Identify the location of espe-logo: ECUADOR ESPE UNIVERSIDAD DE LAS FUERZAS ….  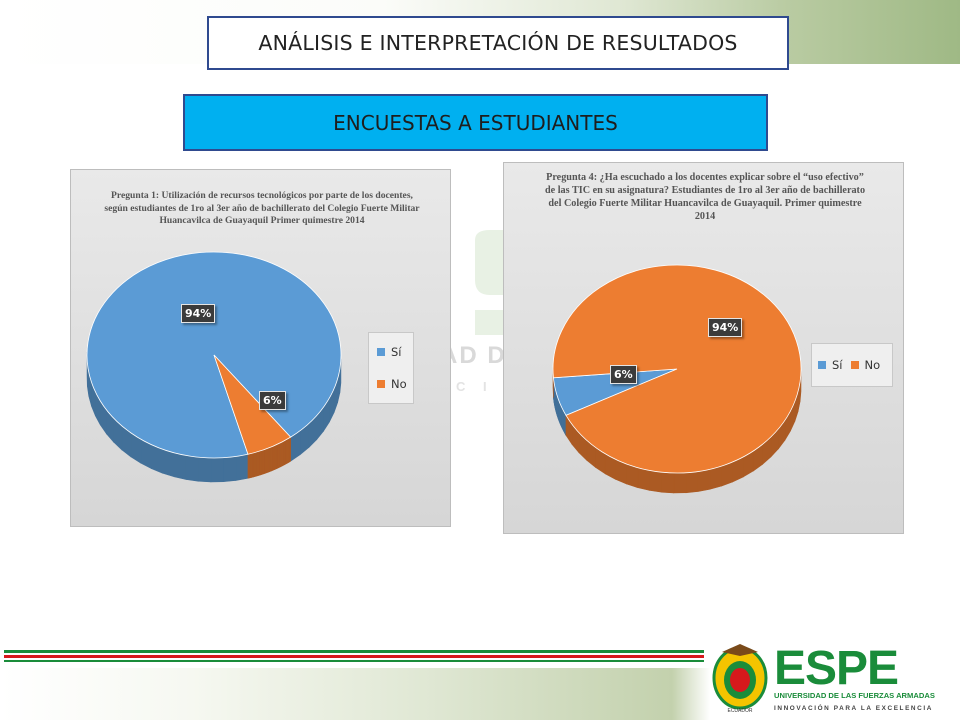
(823, 678).